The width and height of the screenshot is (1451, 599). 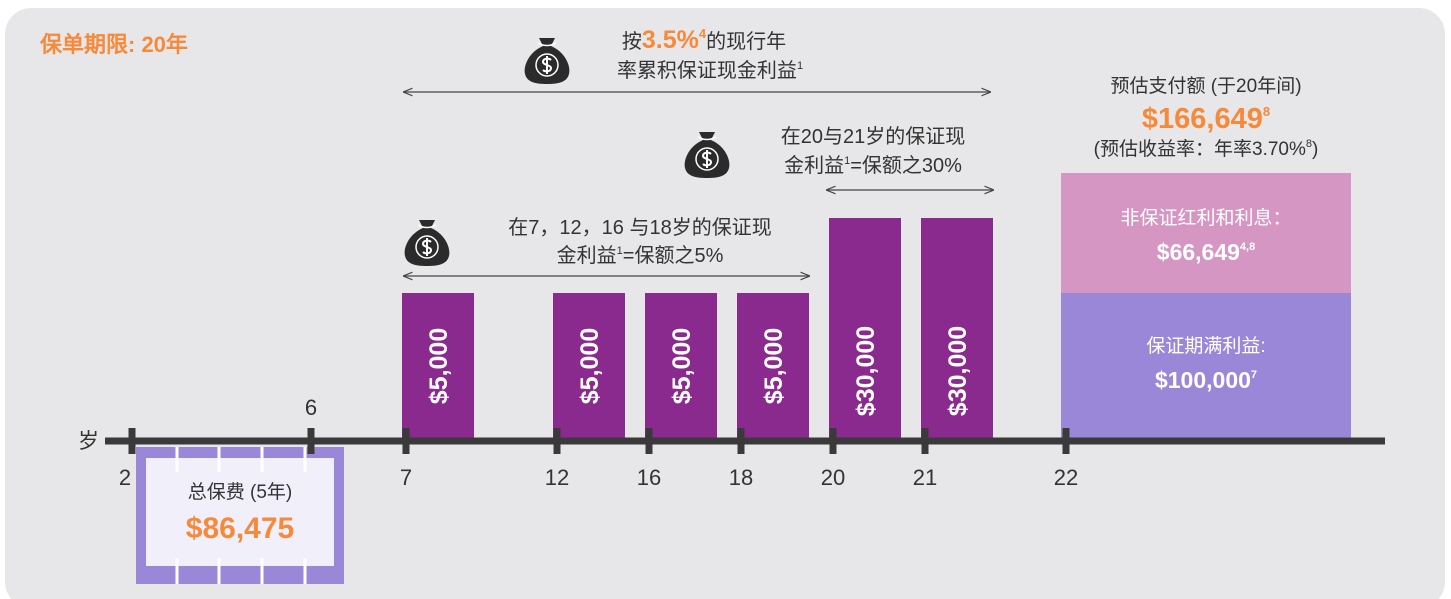 I want to click on tick-label: 20, so click(x=833, y=477).